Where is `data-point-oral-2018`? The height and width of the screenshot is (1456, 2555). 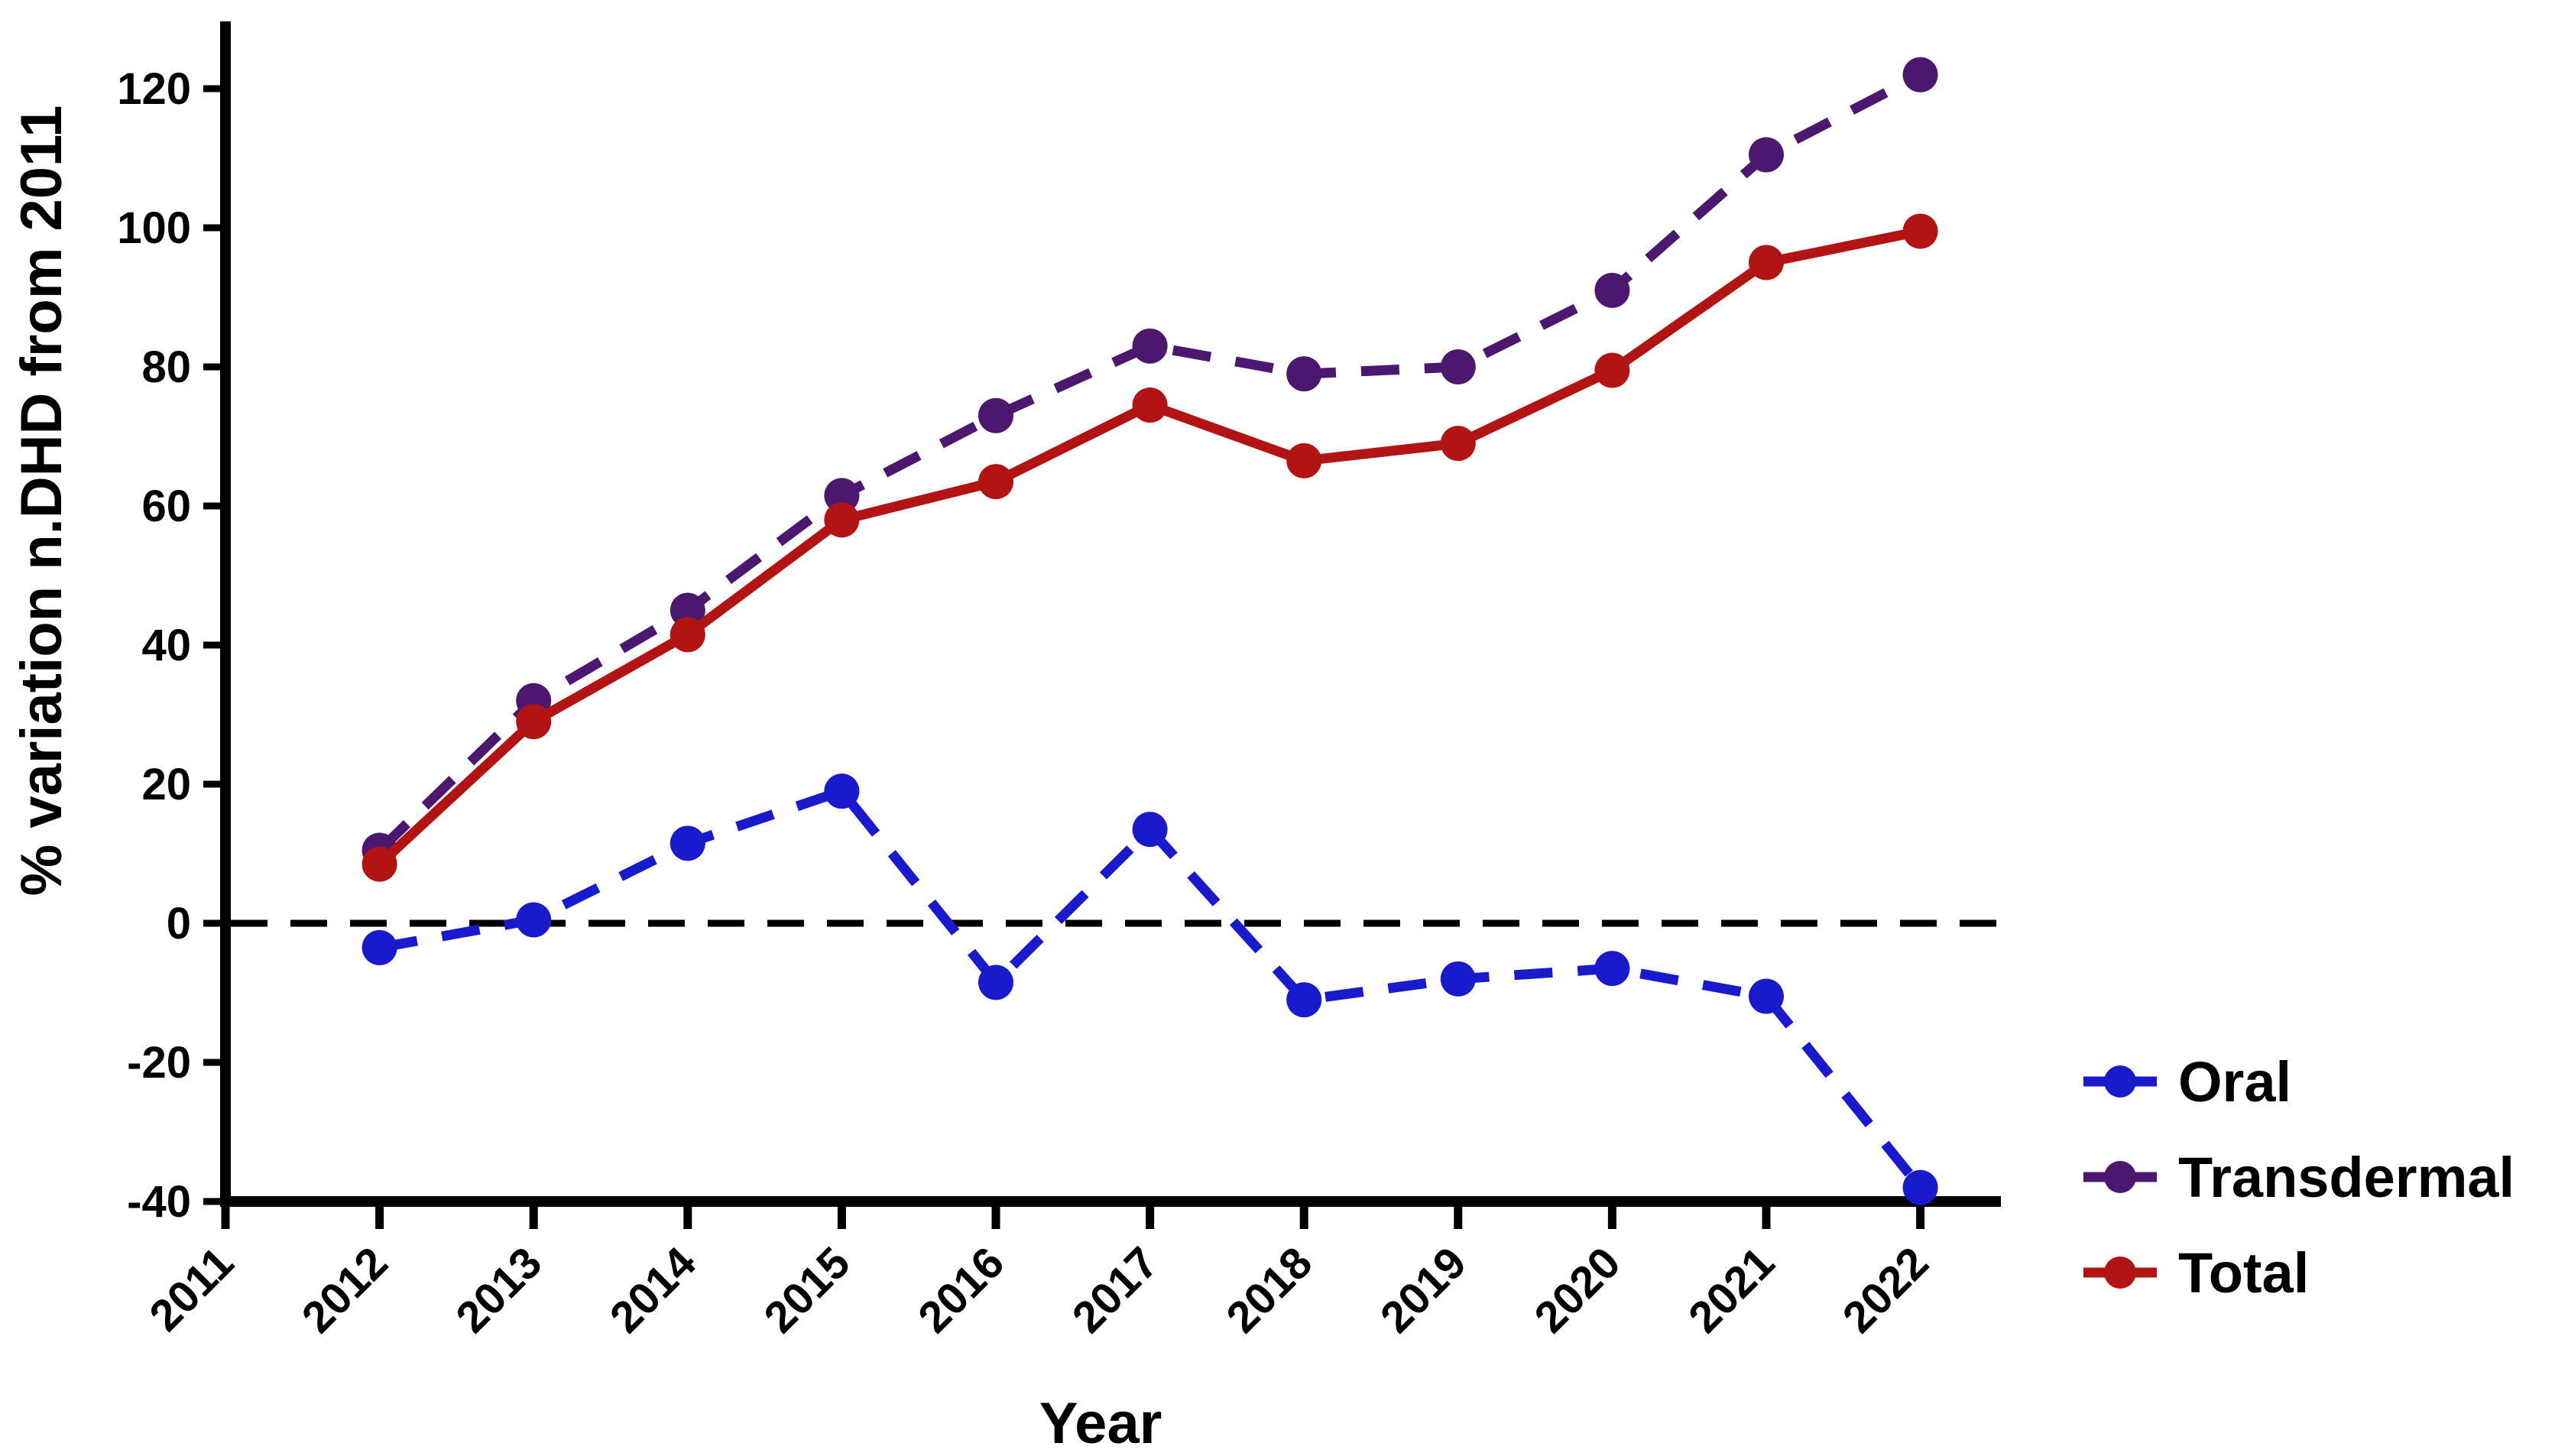 data-point-oral-2018 is located at coordinates (1304, 1000).